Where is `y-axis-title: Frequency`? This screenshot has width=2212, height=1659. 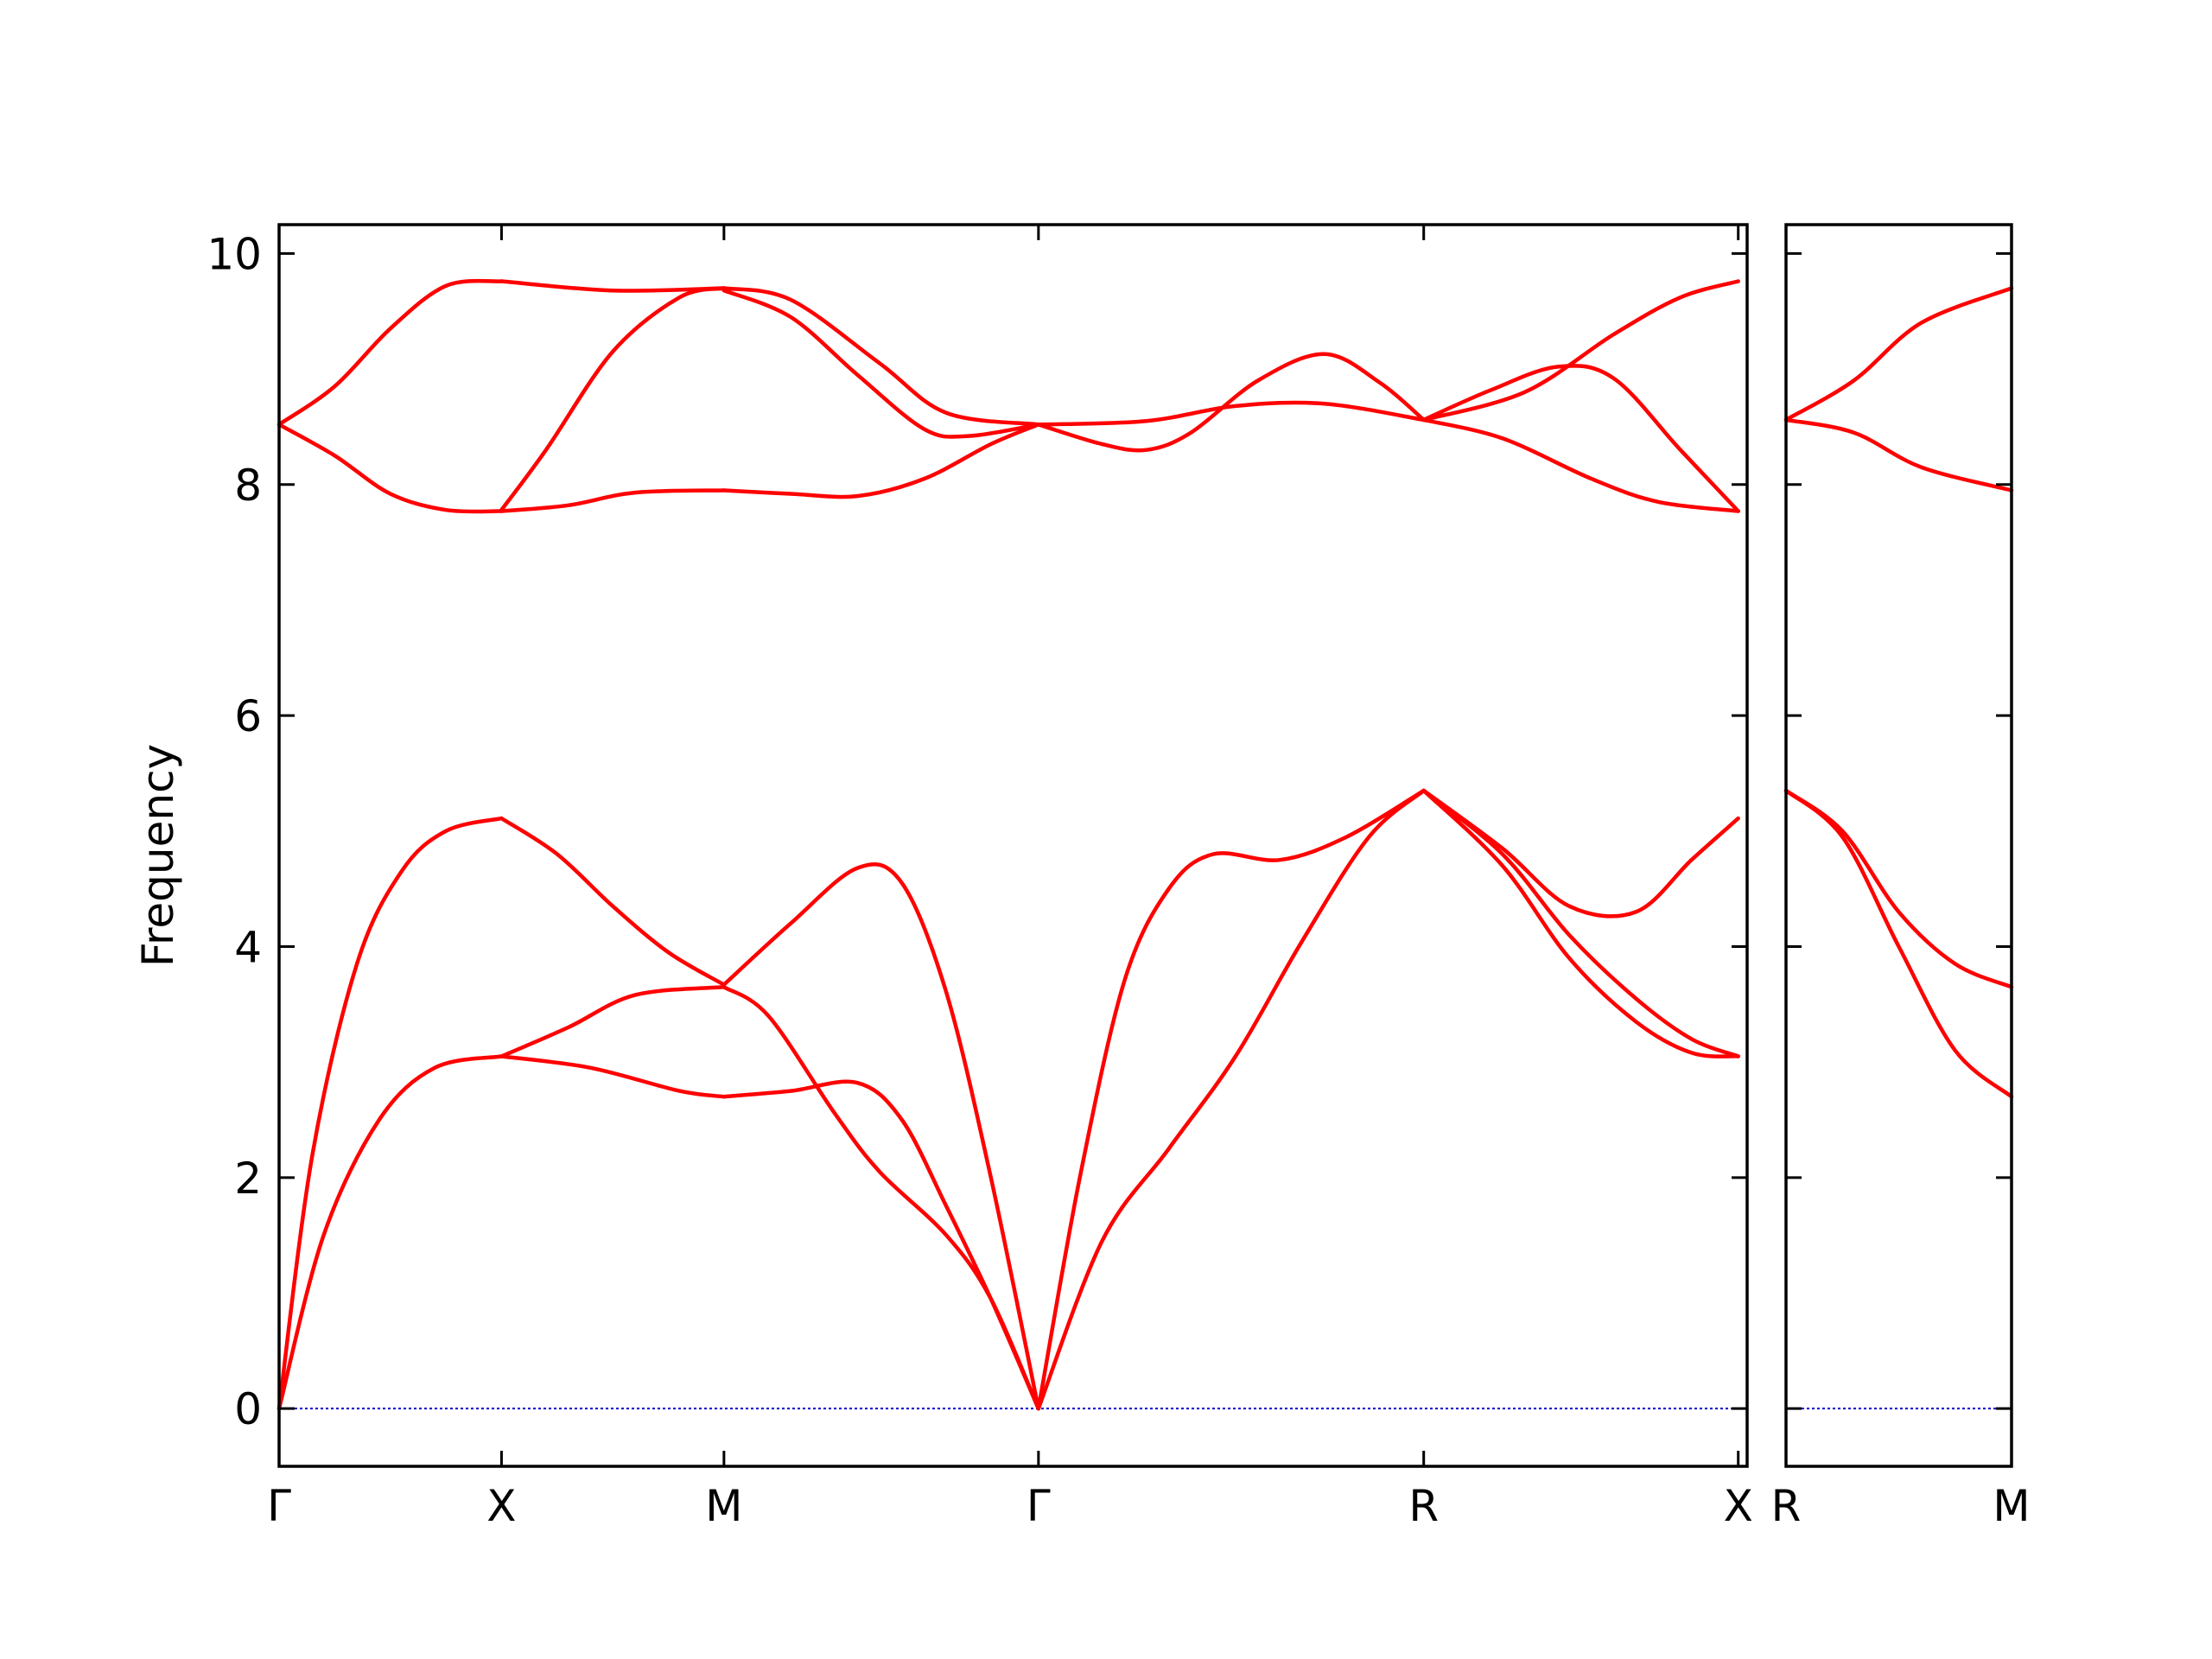
y-axis-title: Frequency is located at coordinates (158, 855).